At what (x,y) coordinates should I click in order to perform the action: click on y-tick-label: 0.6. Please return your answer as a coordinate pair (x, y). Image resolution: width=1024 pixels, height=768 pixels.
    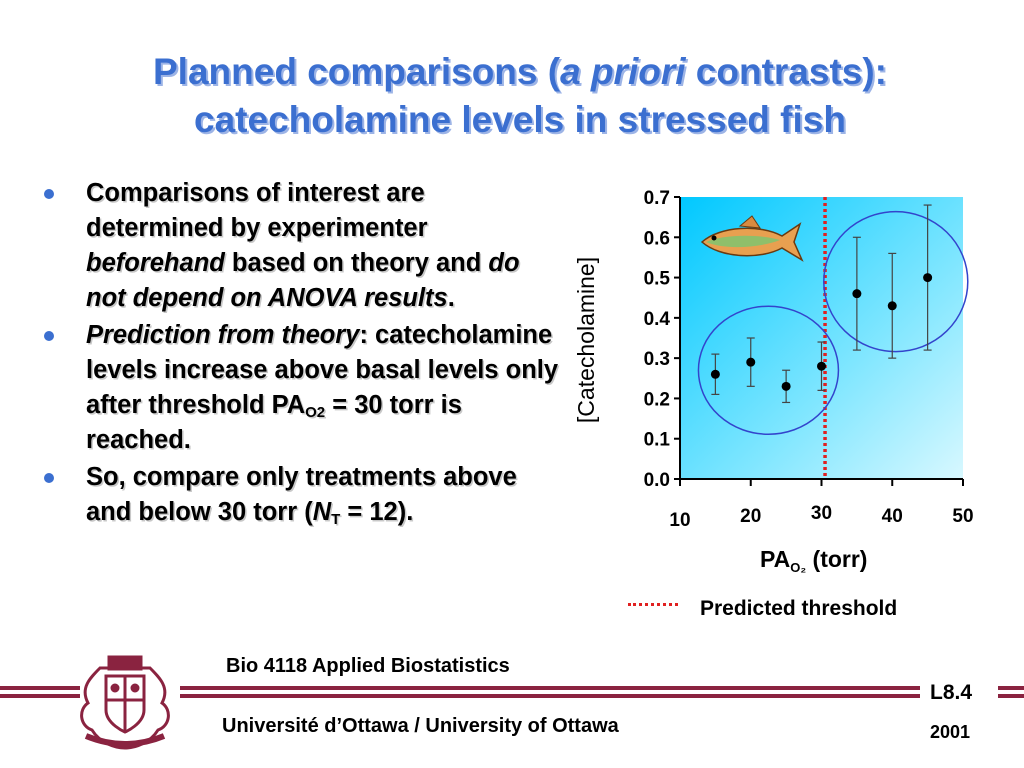
    Looking at the image, I should click on (657, 238).